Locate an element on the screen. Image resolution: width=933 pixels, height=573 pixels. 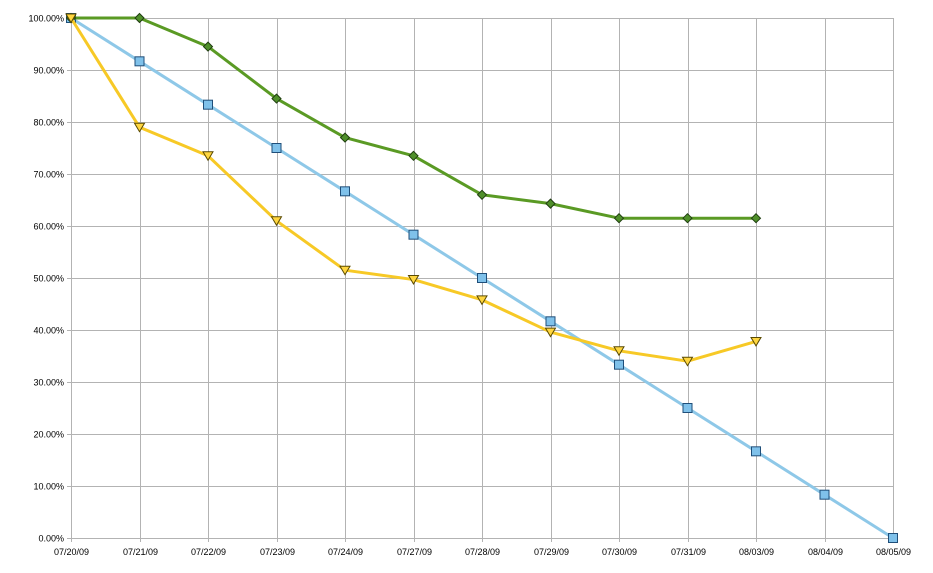
x-tick-label: 08/05/09 is located at coordinates (893, 552).